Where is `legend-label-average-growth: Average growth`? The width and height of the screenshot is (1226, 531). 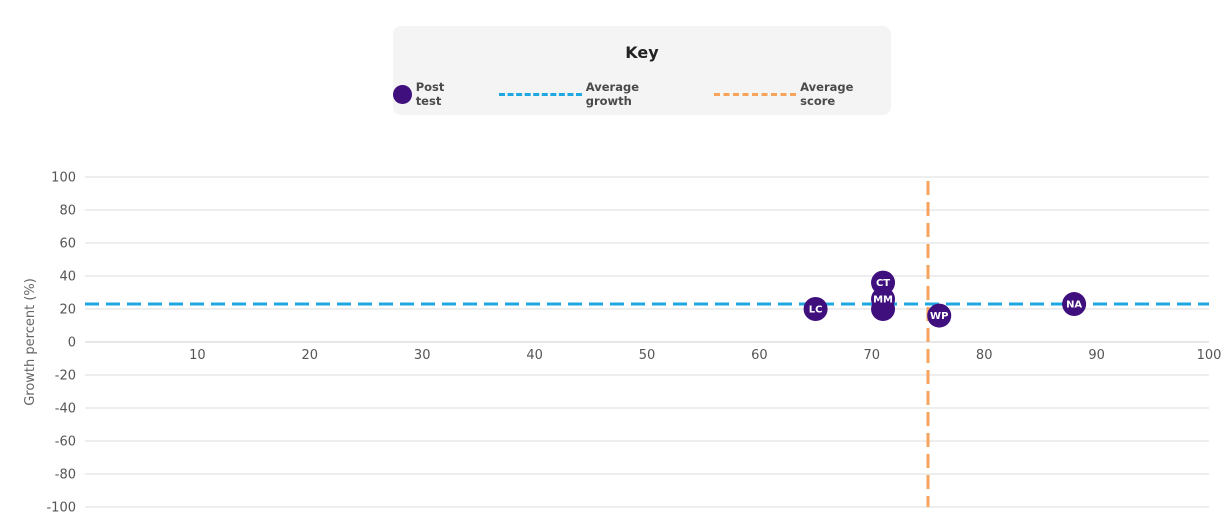 legend-label-average-growth: Average growth is located at coordinates (612, 94).